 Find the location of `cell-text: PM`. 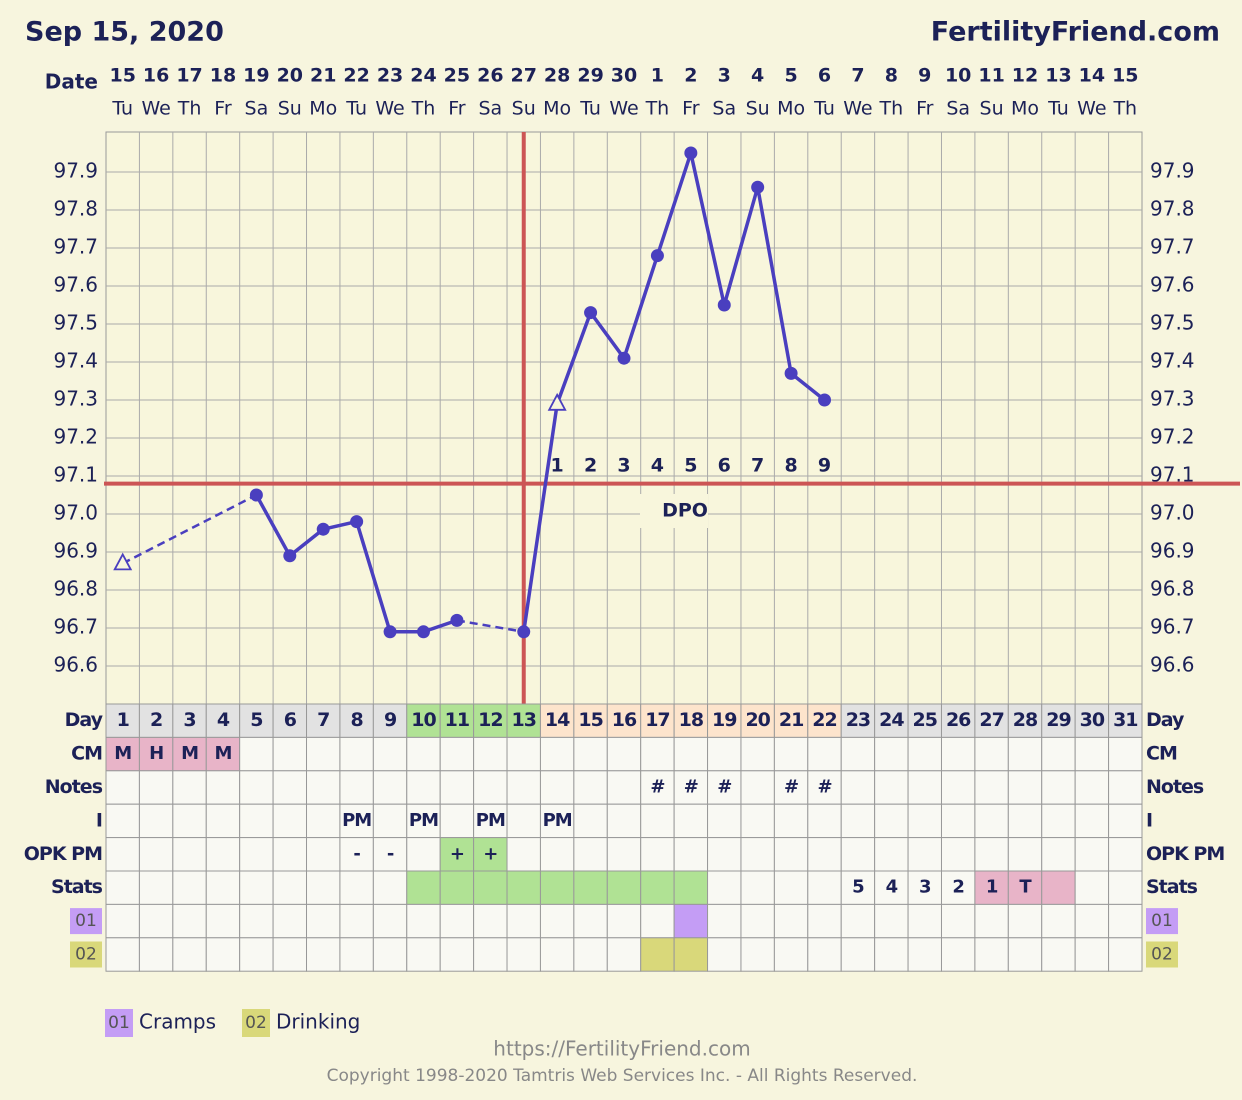

cell-text: PM is located at coordinates (557, 820).